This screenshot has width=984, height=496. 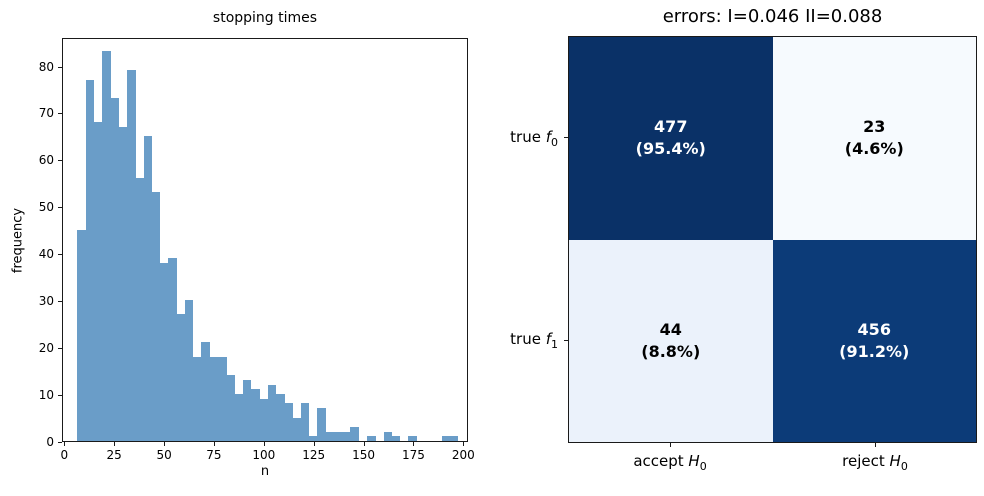 What do you see at coordinates (534, 340) in the screenshot?
I see `row-label-true-f1: true f1` at bounding box center [534, 340].